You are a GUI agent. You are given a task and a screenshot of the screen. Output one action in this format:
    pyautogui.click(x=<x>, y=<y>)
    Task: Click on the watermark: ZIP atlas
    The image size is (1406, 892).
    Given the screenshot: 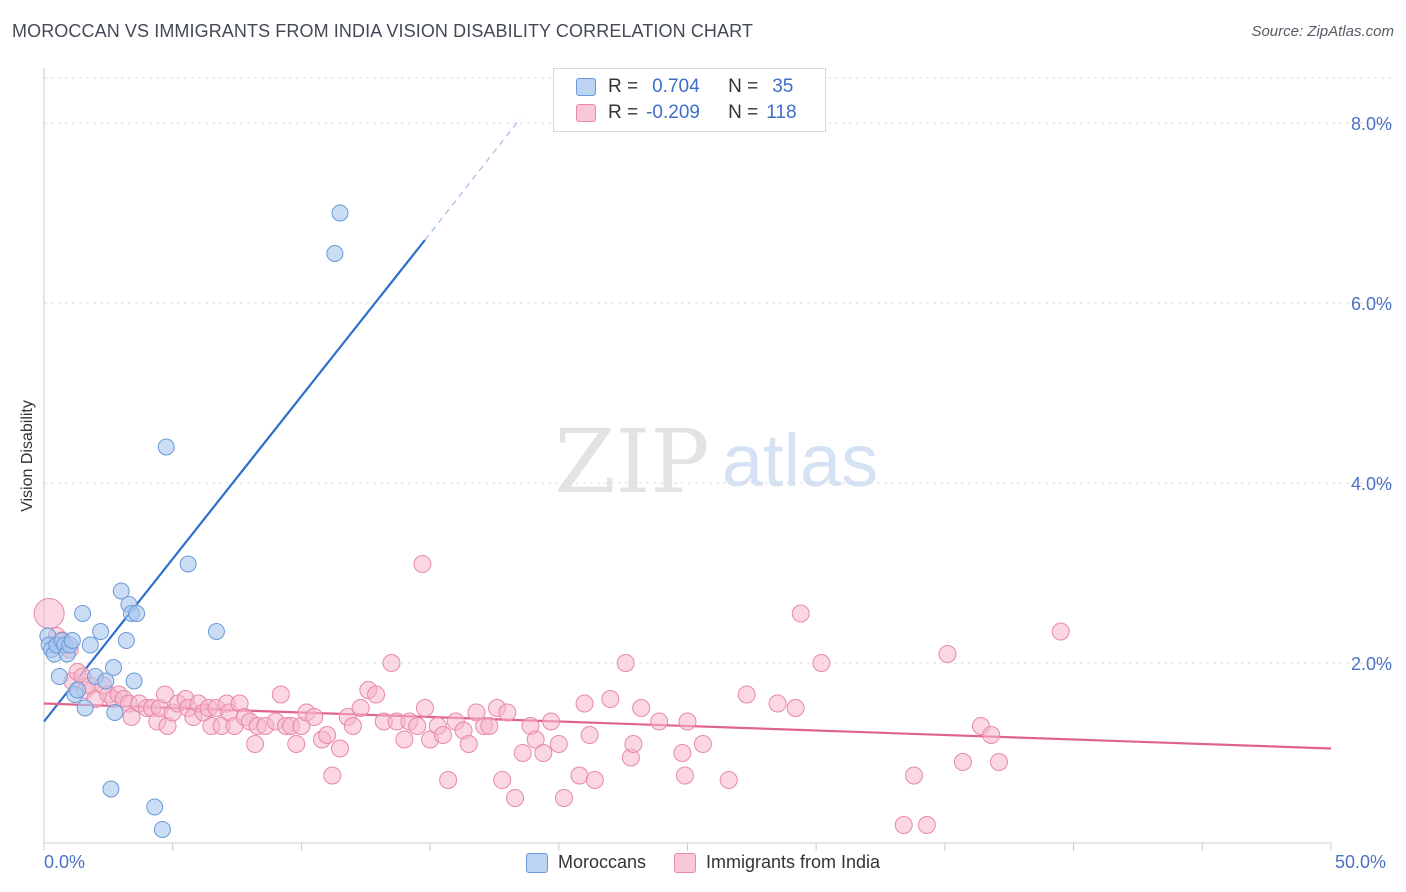 What is the action you would take?
    pyautogui.click(x=716, y=461)
    